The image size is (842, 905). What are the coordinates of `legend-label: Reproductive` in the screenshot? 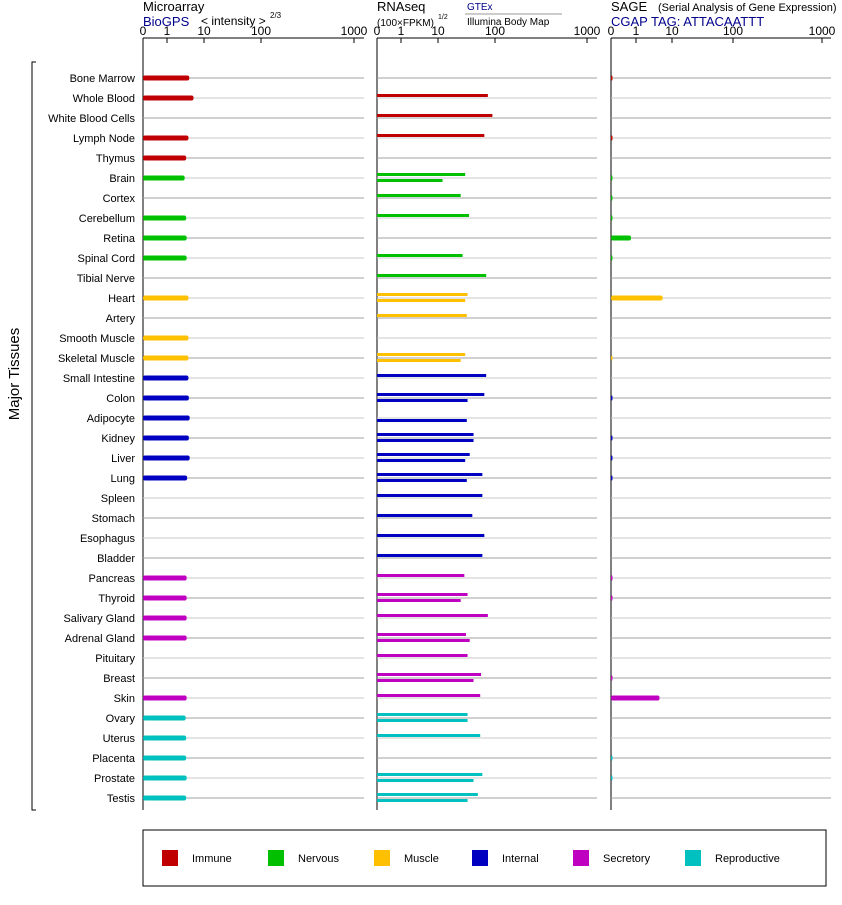 It's located at (747, 859).